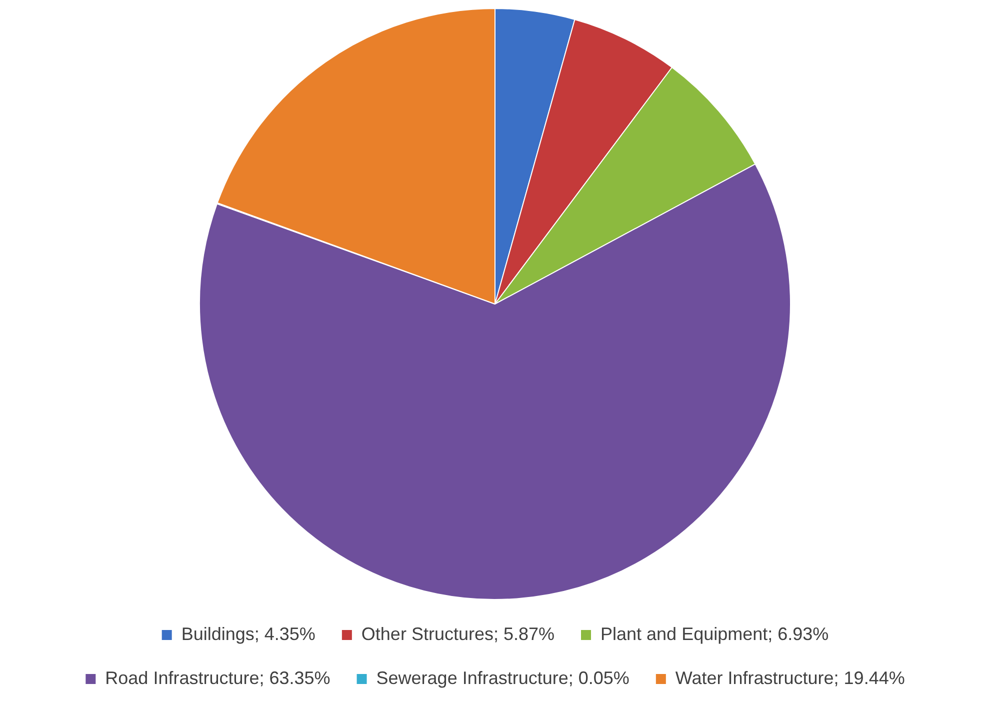 The image size is (990, 702). Describe the element at coordinates (458, 634) in the screenshot. I see `legend-label: Other Structures; 5.87%` at that location.